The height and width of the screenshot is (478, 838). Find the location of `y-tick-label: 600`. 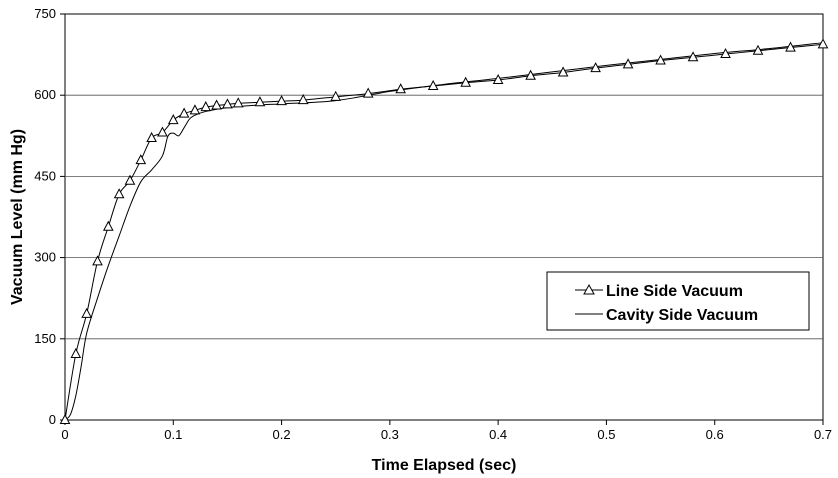

y-tick-label: 600 is located at coordinates (45, 94).